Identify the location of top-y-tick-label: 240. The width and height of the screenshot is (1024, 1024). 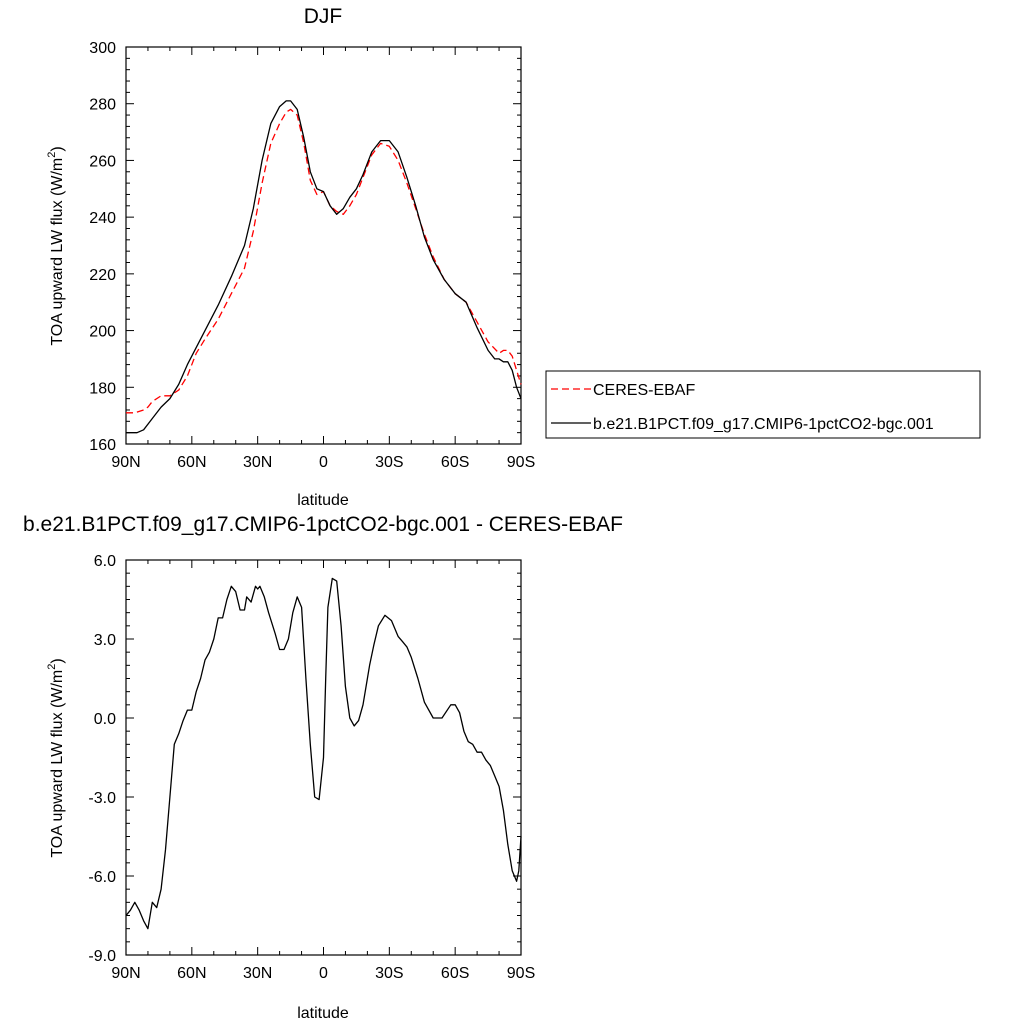
(102, 218).